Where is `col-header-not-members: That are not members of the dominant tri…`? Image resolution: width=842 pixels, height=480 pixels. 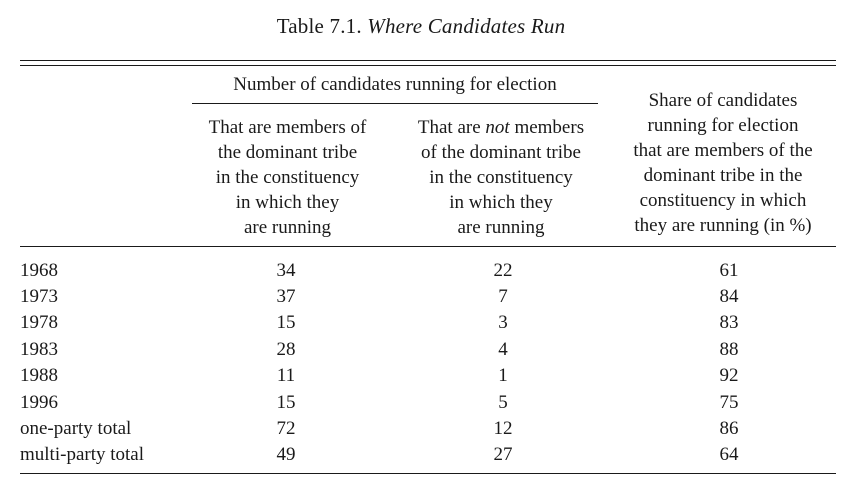 col-header-not-members: That are not members of the dominant tri… is located at coordinates (501, 177).